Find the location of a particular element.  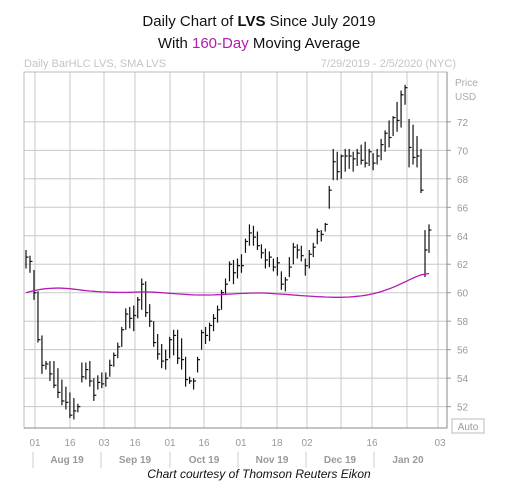

series-description: Daily BarHLC LVS, SMA LVS is located at coordinates (95, 64).